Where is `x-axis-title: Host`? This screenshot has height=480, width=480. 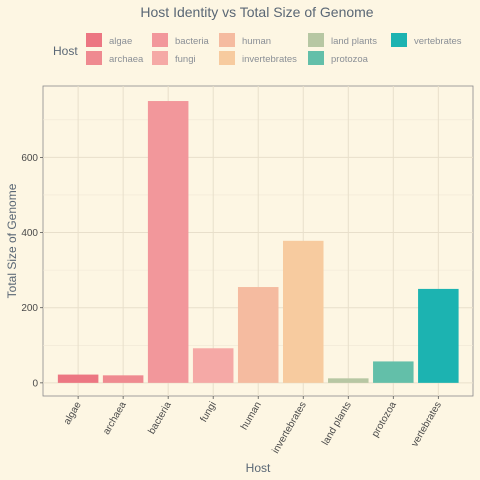
x-axis-title: Host is located at coordinates (258, 468).